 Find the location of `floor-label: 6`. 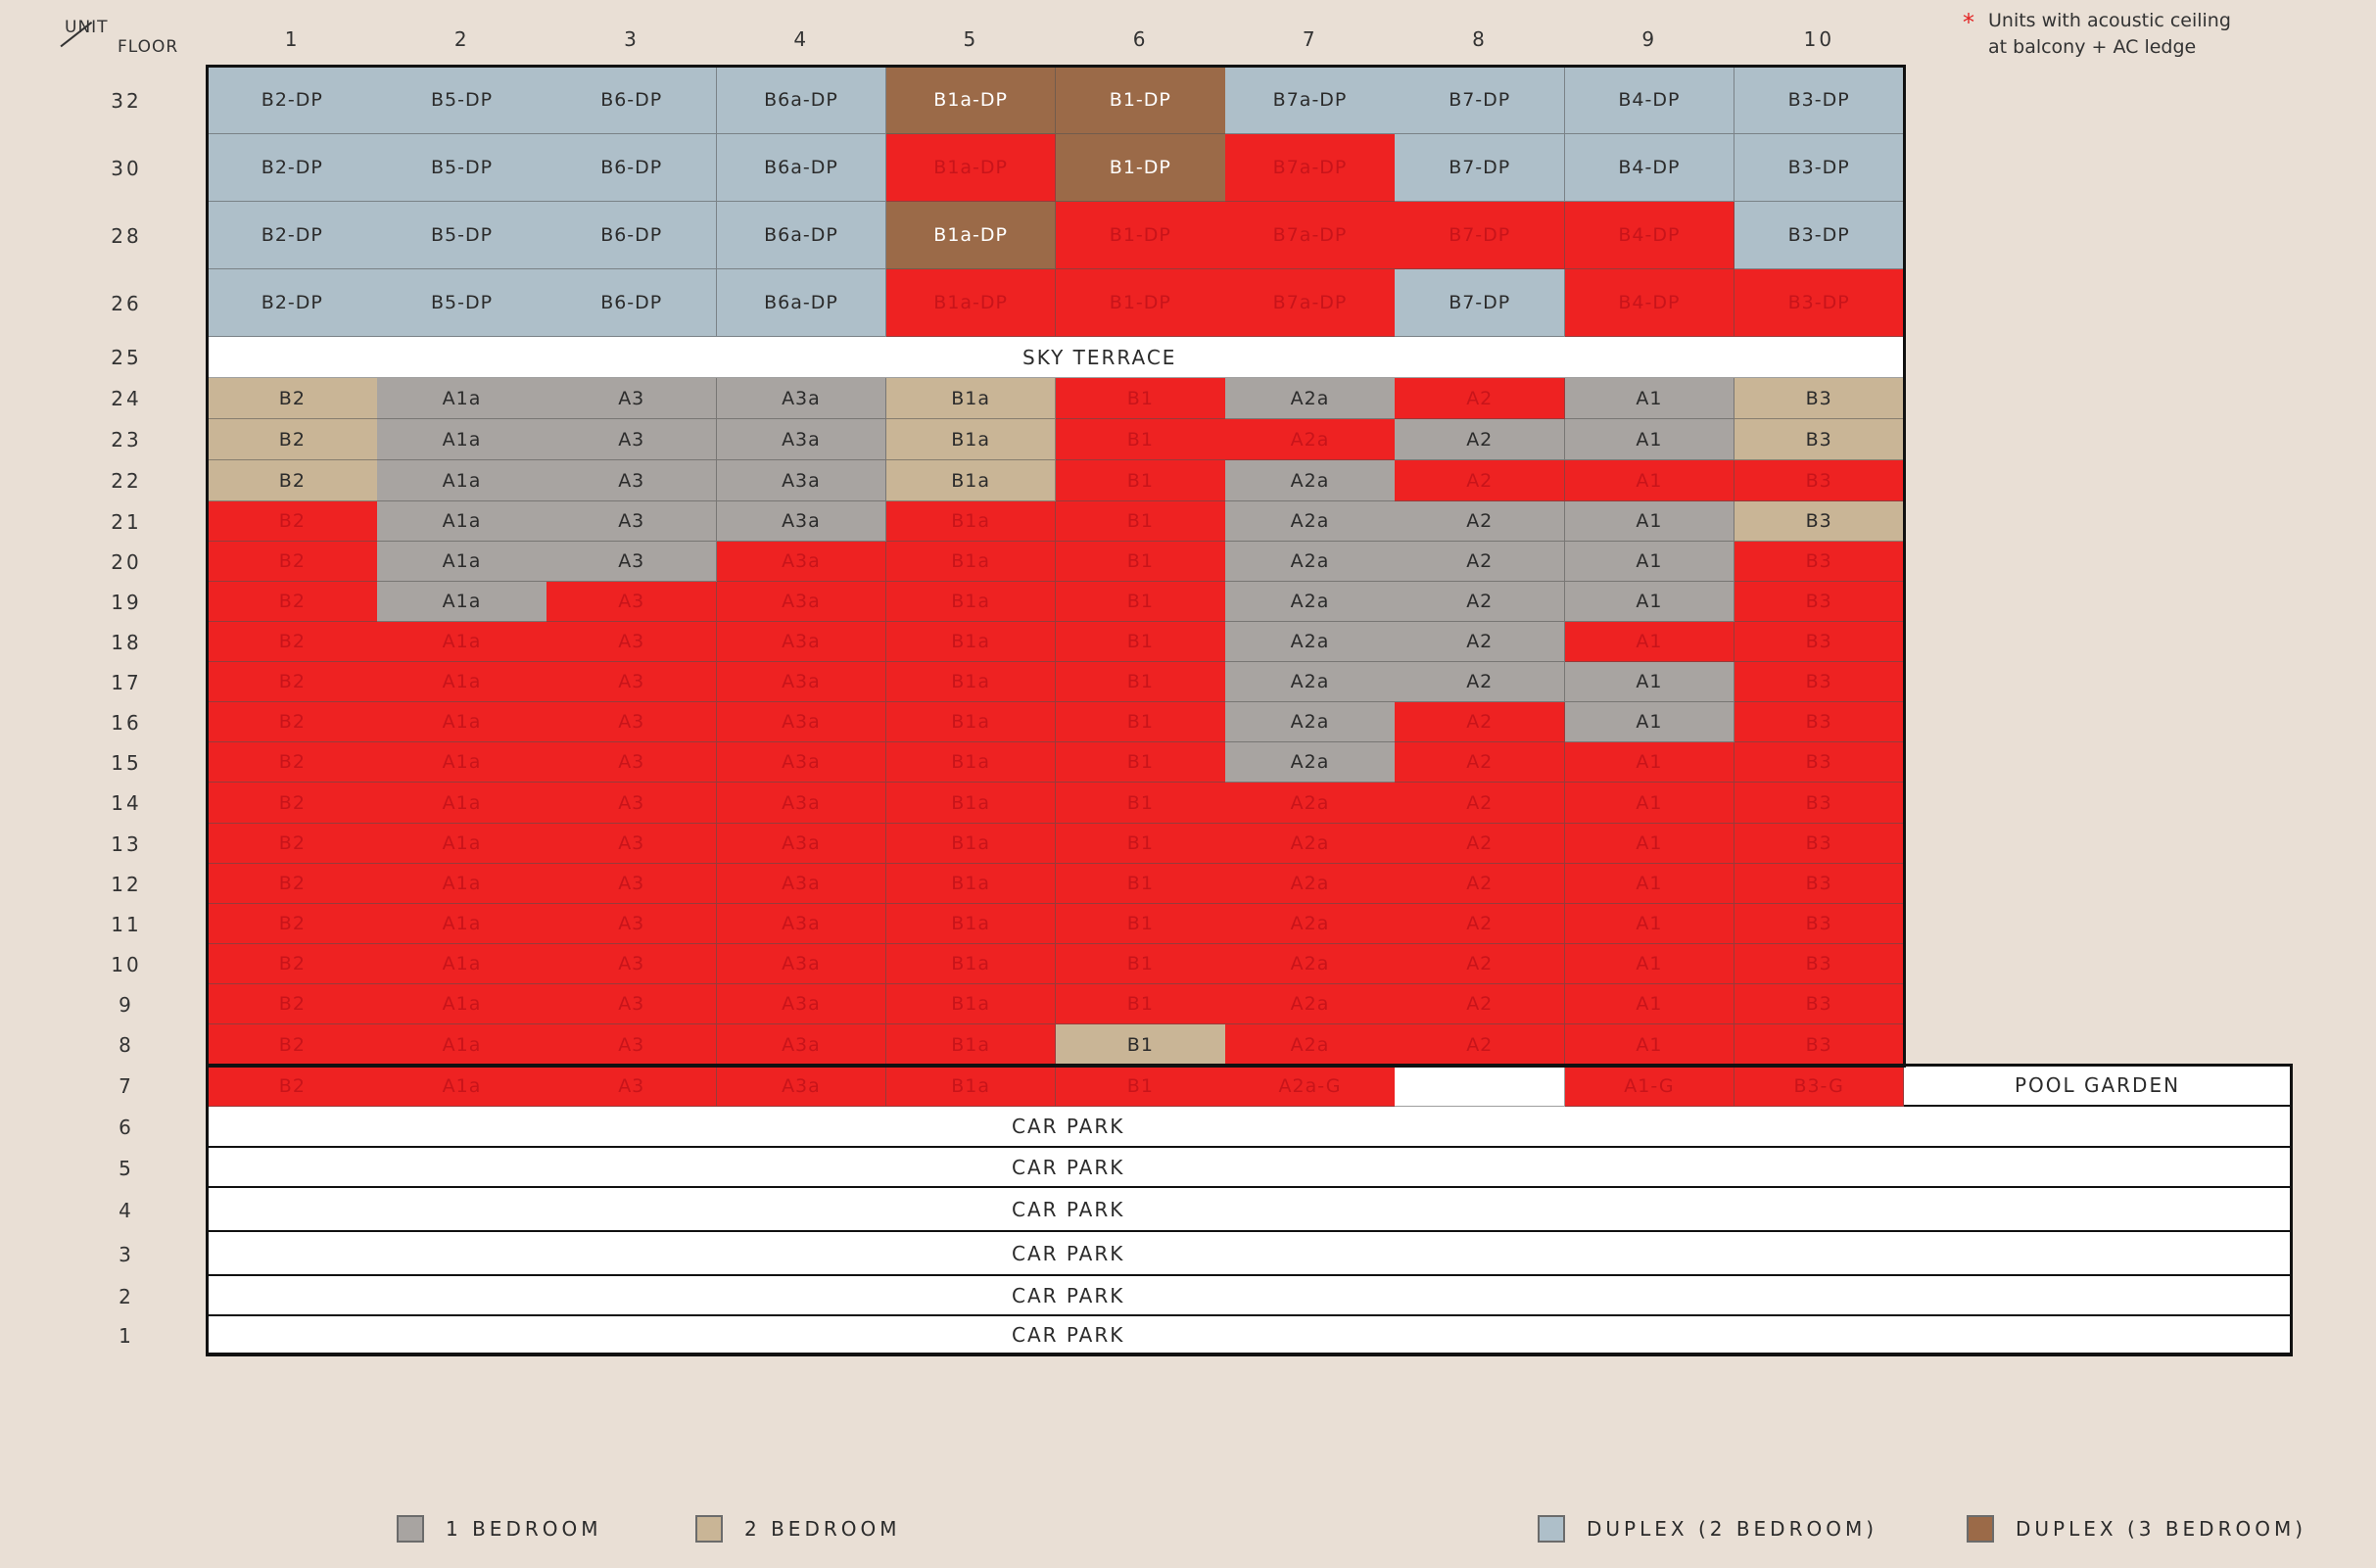

floor-label: 6 is located at coordinates (126, 1128).